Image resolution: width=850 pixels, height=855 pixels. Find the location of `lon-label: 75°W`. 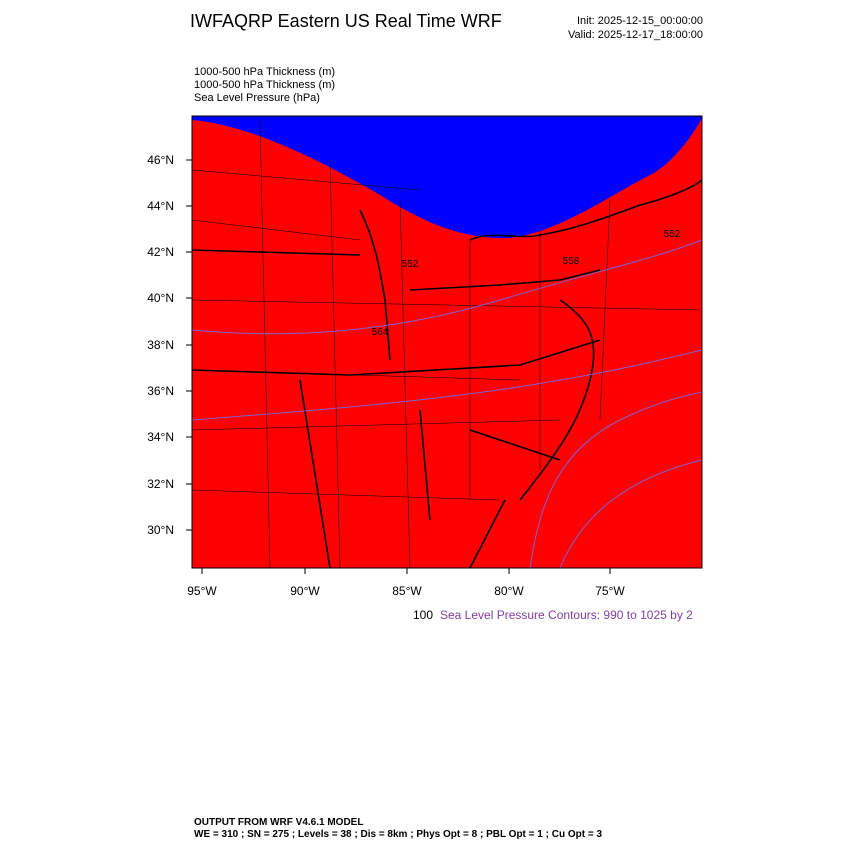

lon-label: 75°W is located at coordinates (610, 591).